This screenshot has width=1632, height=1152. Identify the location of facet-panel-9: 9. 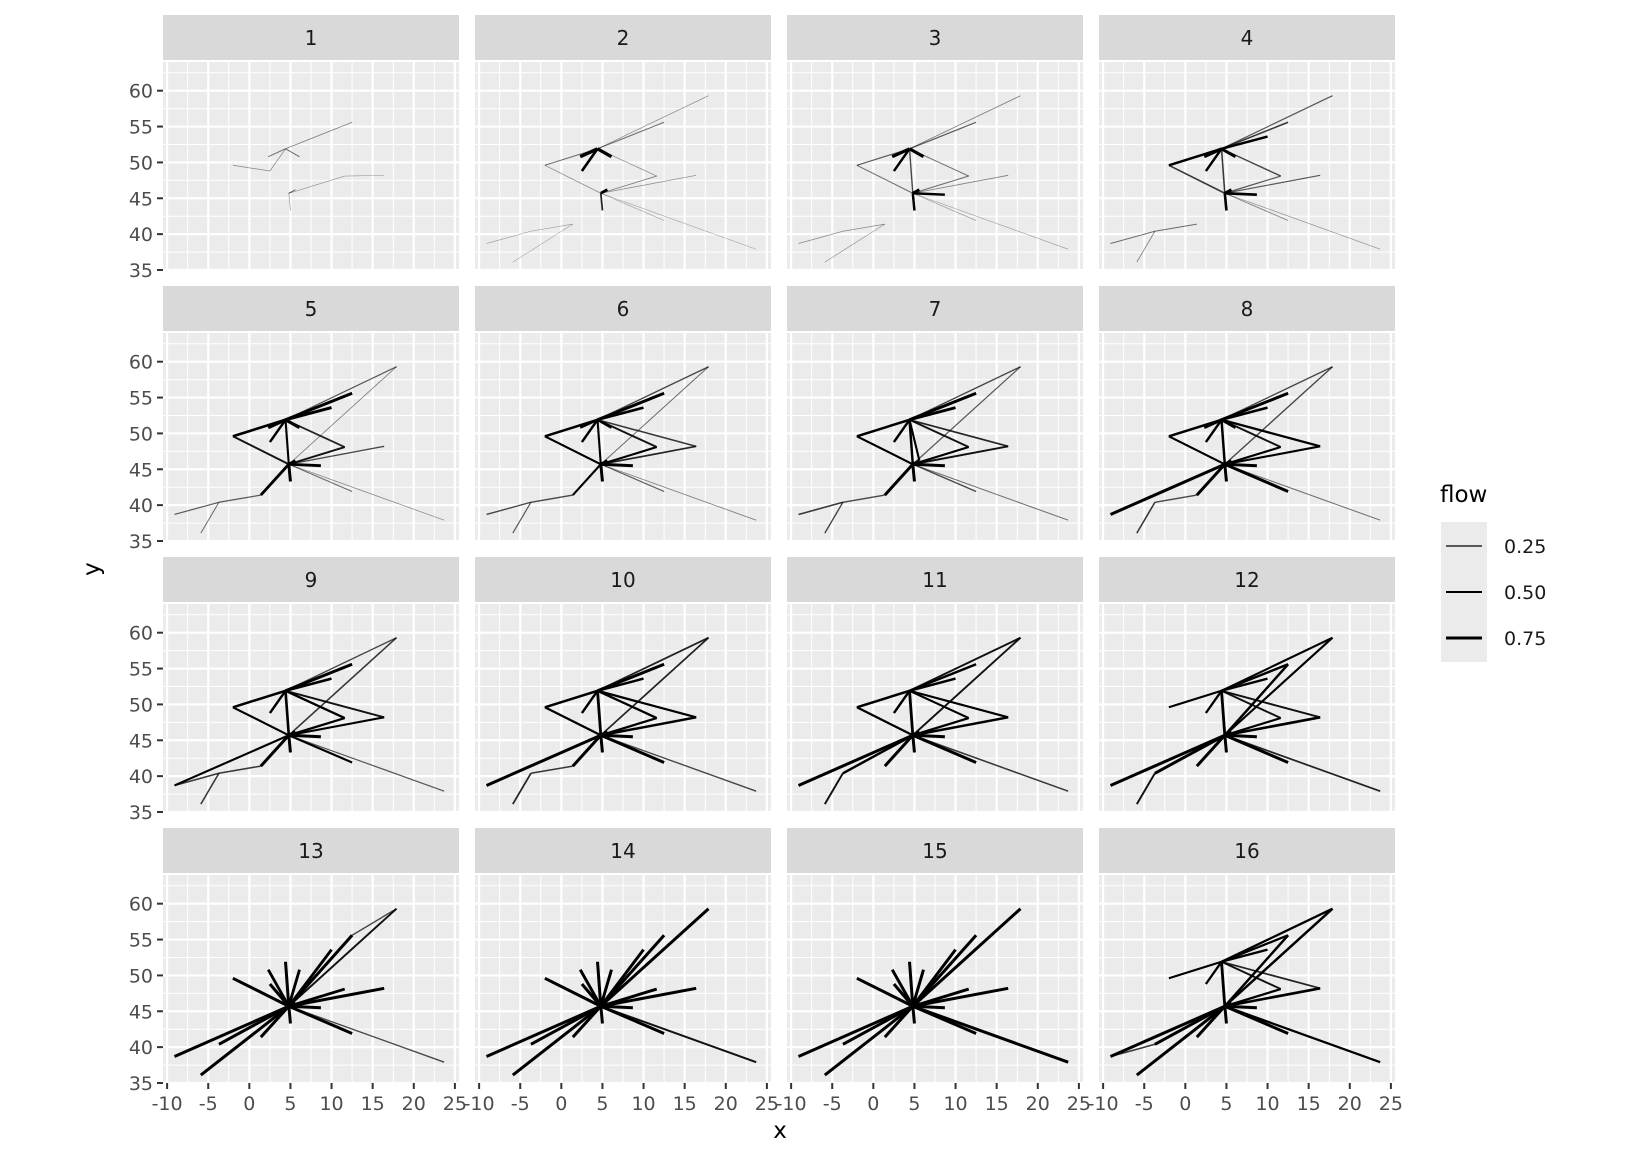
(311, 685).